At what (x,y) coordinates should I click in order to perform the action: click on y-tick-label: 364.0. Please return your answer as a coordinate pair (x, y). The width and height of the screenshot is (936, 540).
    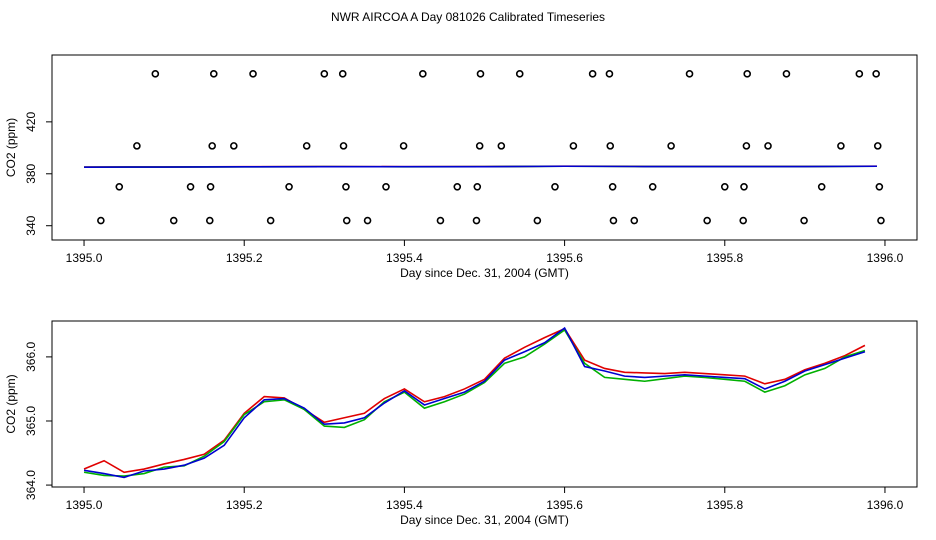
    Looking at the image, I should click on (31, 485).